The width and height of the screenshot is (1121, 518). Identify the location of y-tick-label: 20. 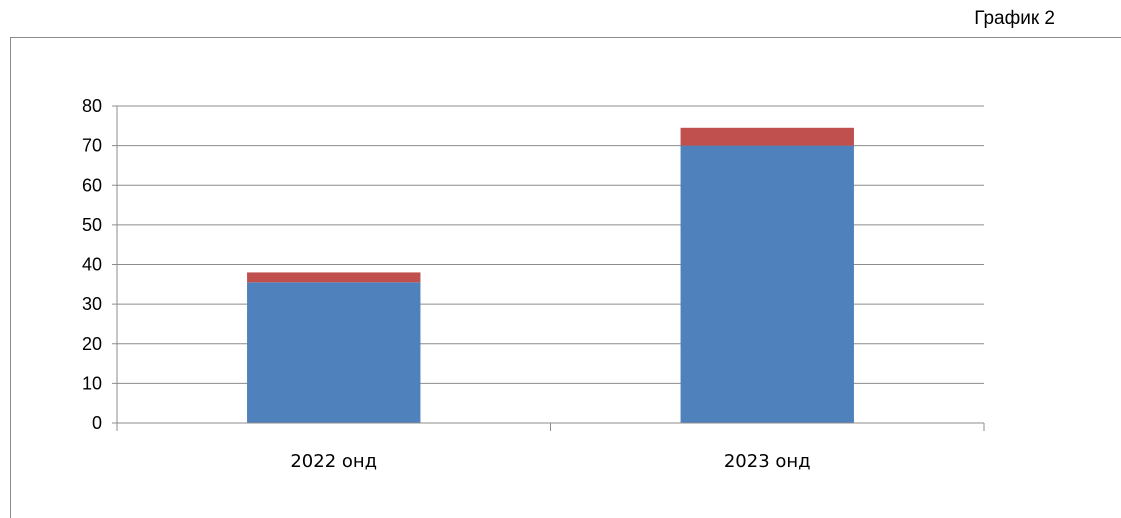
(92, 344).